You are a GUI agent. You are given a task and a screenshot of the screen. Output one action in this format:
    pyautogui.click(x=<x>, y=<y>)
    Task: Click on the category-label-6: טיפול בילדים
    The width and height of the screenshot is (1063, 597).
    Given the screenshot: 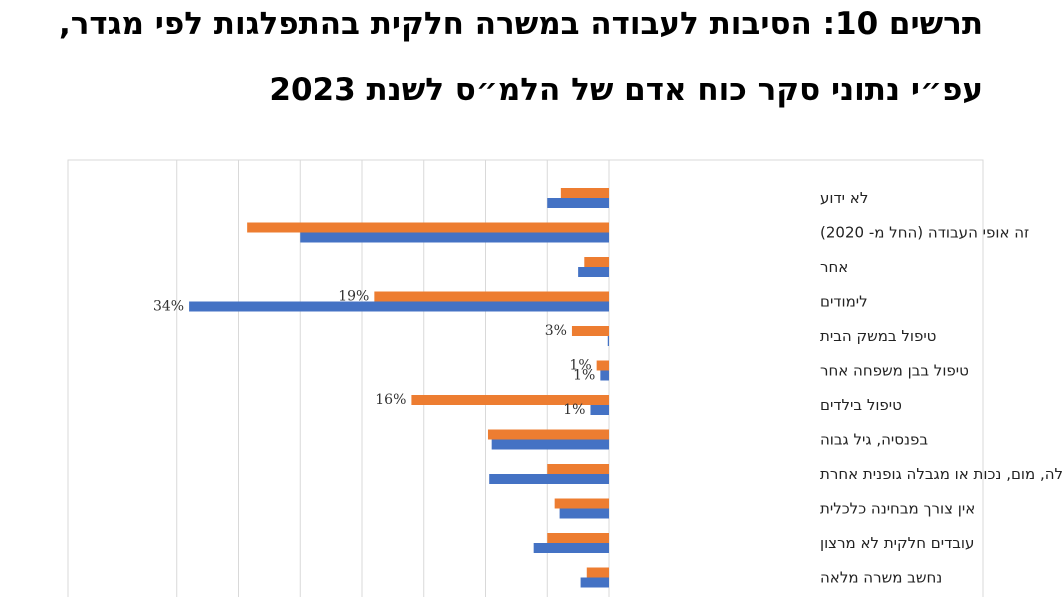 What is the action you would take?
    pyautogui.click(x=861, y=405)
    